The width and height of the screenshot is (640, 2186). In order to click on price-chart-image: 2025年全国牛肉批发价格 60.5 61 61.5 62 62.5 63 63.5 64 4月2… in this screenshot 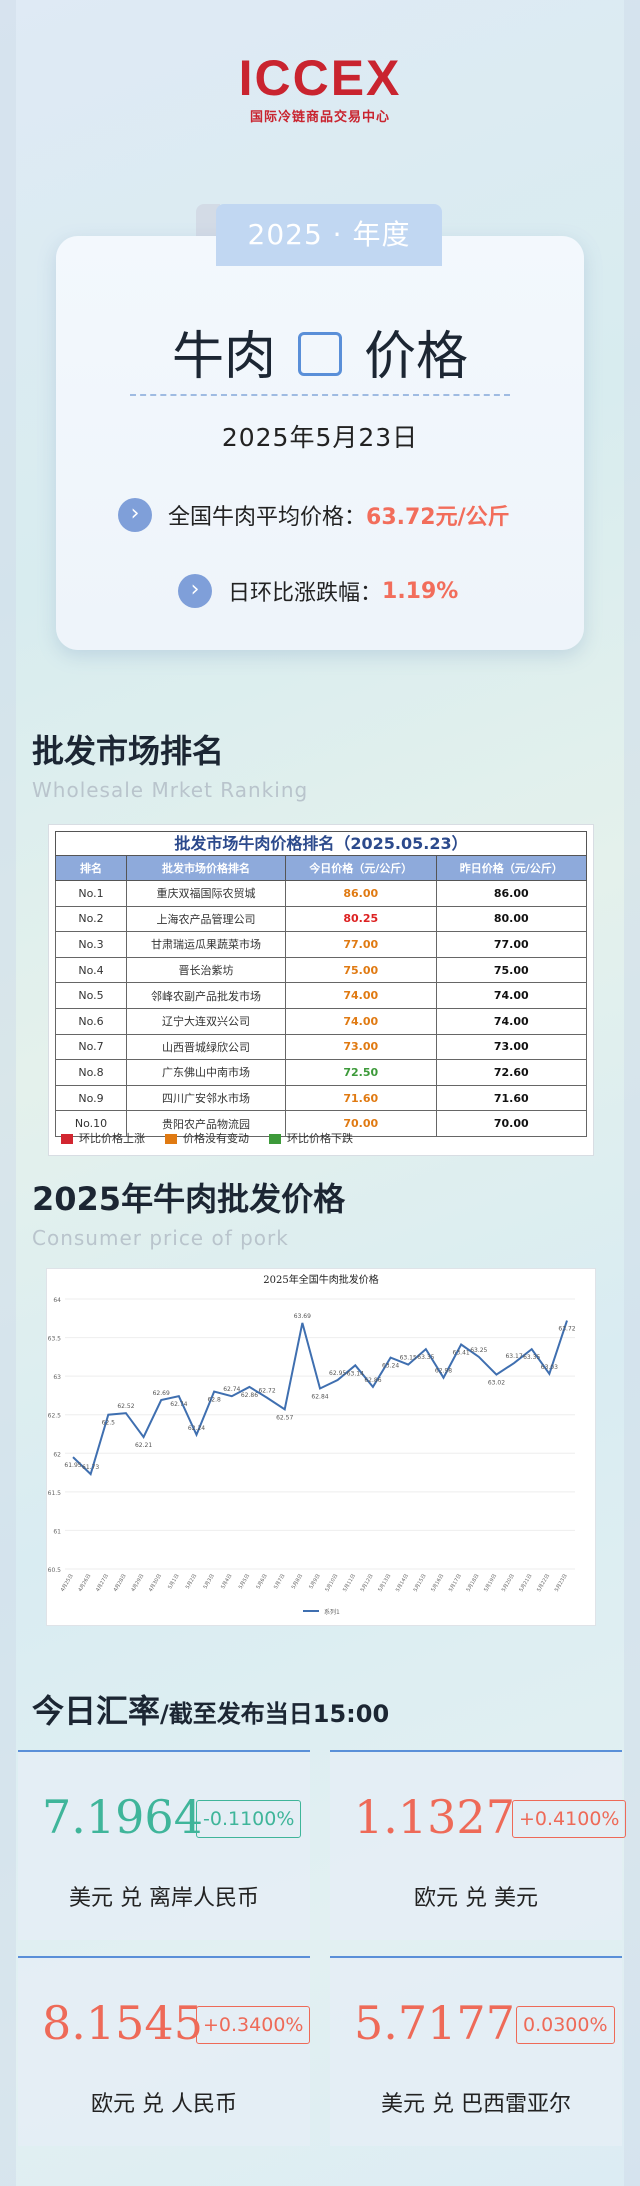, I will do `click(321, 1447)`.